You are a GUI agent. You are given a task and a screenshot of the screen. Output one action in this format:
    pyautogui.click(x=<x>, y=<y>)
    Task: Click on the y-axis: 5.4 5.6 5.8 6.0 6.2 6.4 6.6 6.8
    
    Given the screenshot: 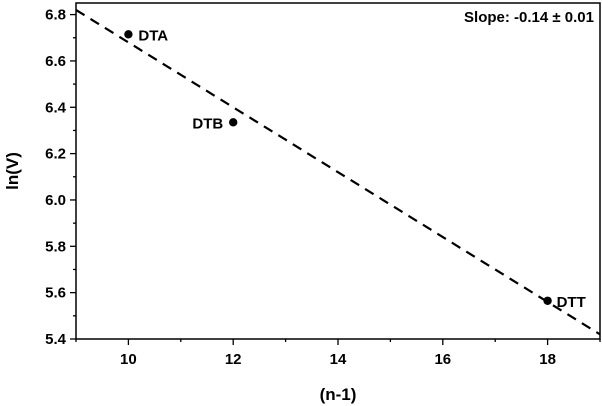 What is the action you would take?
    pyautogui.click(x=60, y=177)
    